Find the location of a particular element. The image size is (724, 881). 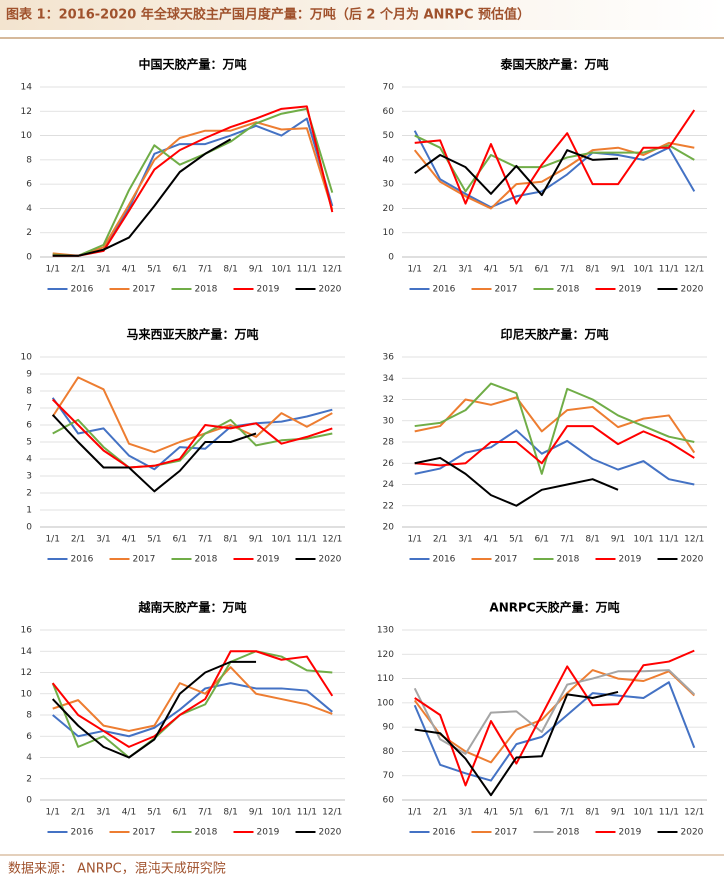

y-tick-label: 110 is located at coordinates (385, 679).